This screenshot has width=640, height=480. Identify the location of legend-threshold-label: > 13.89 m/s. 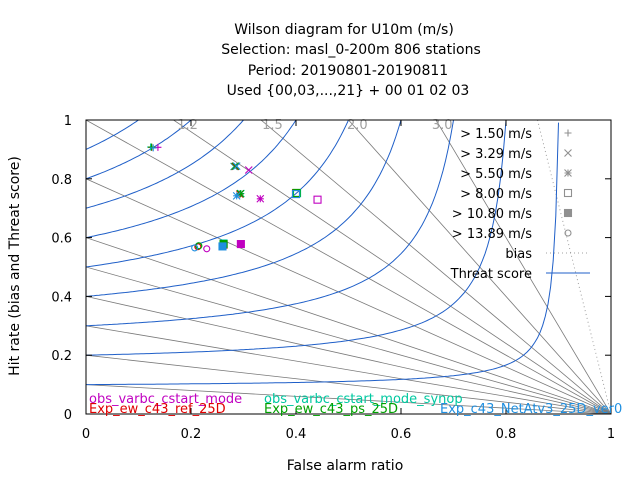
(492, 234).